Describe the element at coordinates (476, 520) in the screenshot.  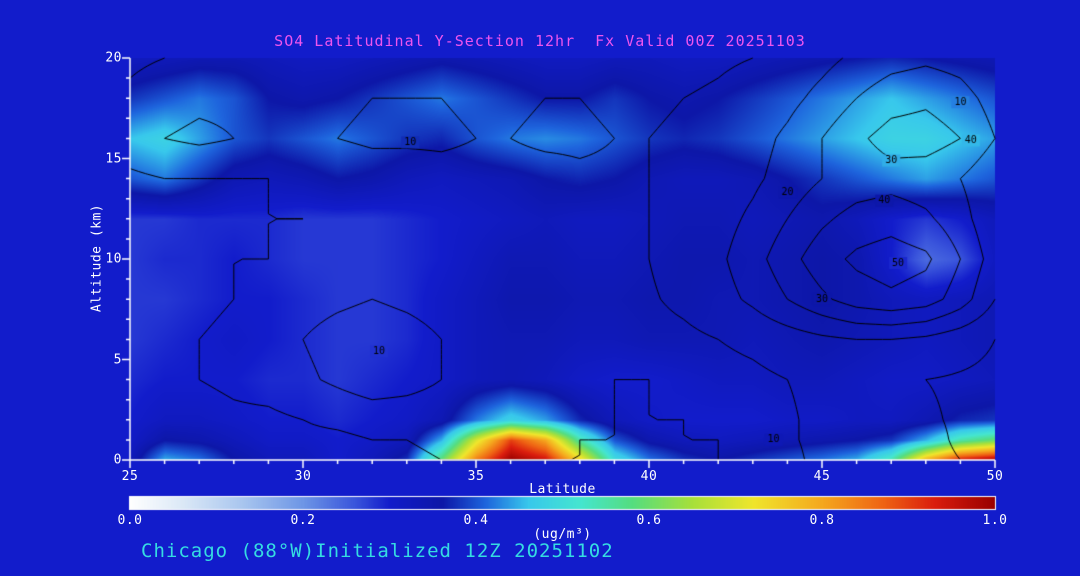
I see `colorbar-tick-label: 0.4` at that location.